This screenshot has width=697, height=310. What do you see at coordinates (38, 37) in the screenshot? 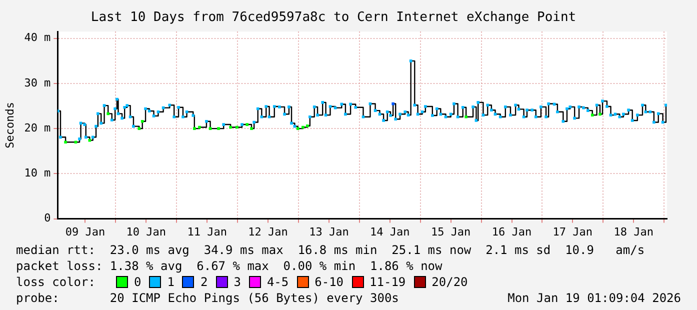
I see `y-tick-label: 40 m` at bounding box center [38, 37].